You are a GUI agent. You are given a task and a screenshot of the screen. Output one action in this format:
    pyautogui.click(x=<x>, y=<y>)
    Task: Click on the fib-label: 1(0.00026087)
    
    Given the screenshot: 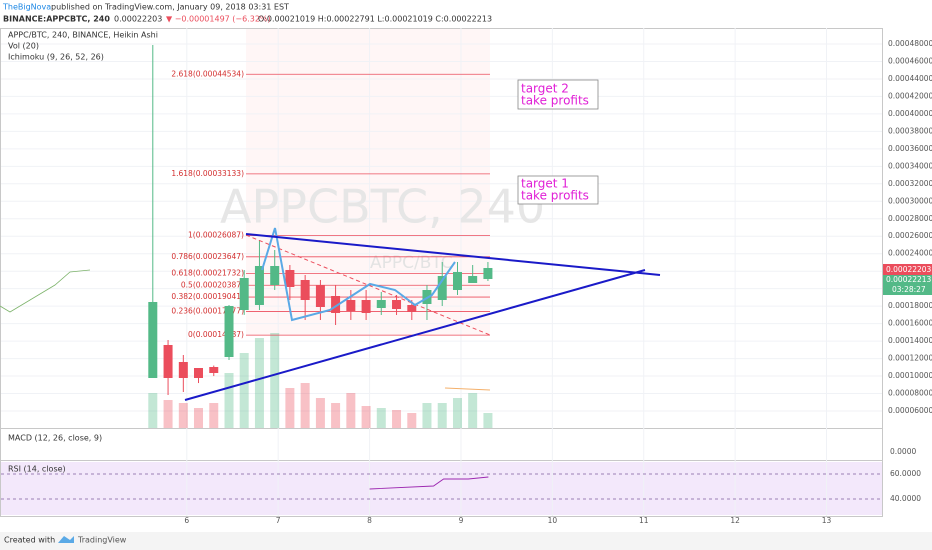 What is the action you would take?
    pyautogui.click(x=216, y=234)
    